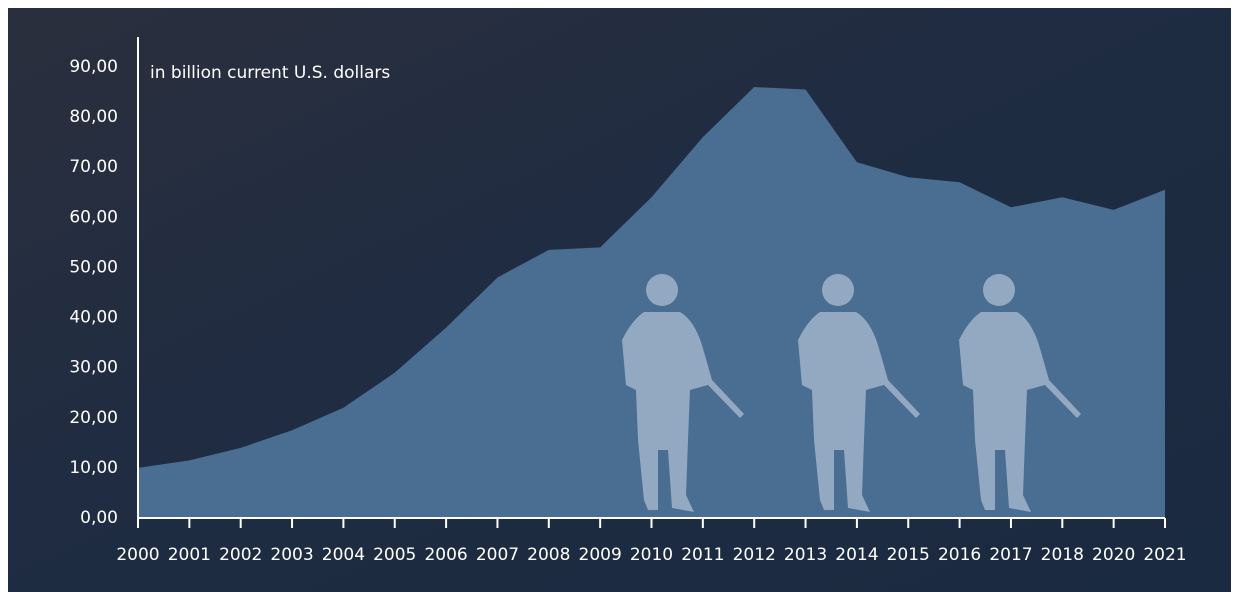 This screenshot has width=1239, height=592. What do you see at coordinates (189, 555) in the screenshot?
I see `x-tick-label: 2001` at bounding box center [189, 555].